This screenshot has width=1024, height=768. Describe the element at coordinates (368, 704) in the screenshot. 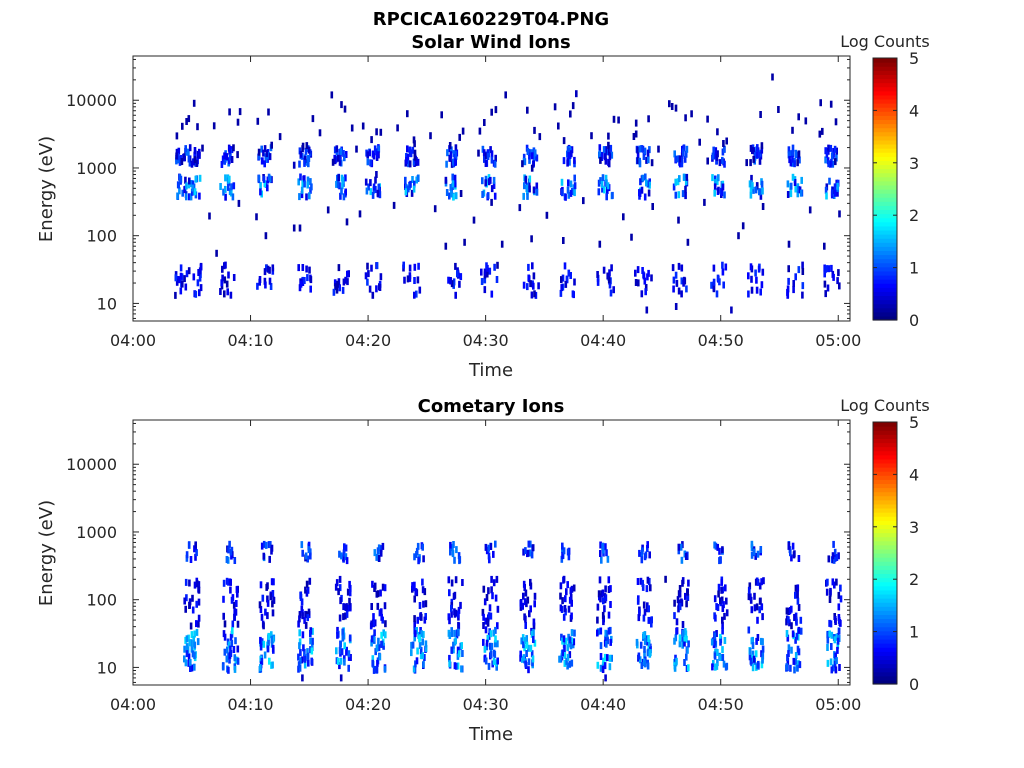

I see `x-tick-label: 04:20` at that location.